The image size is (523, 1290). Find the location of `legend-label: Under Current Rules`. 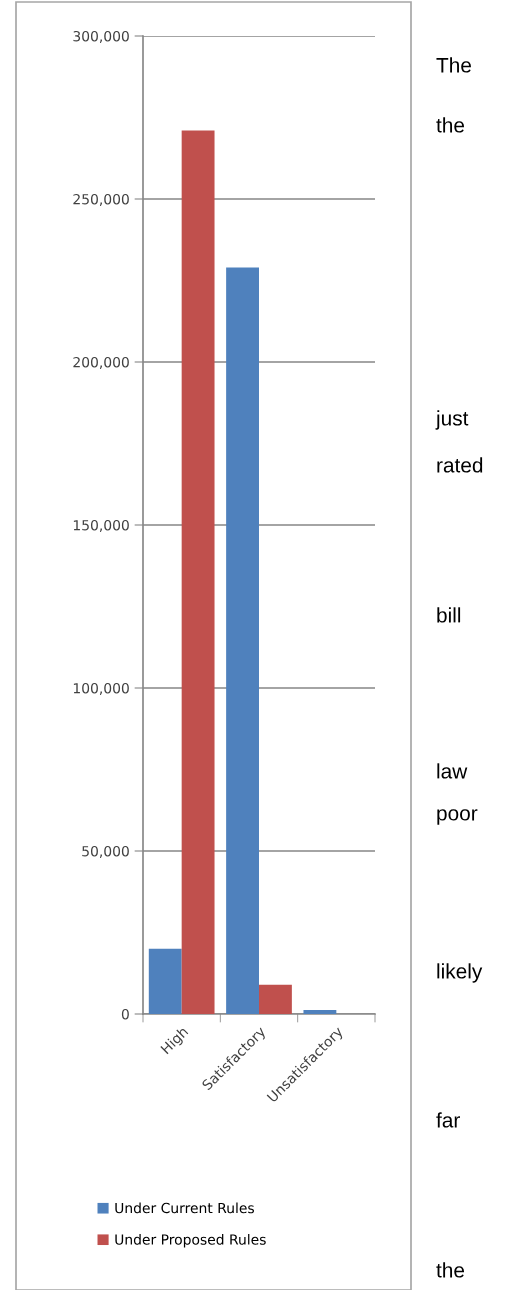

legend-label: Under Current Rules is located at coordinates (184, 1208).